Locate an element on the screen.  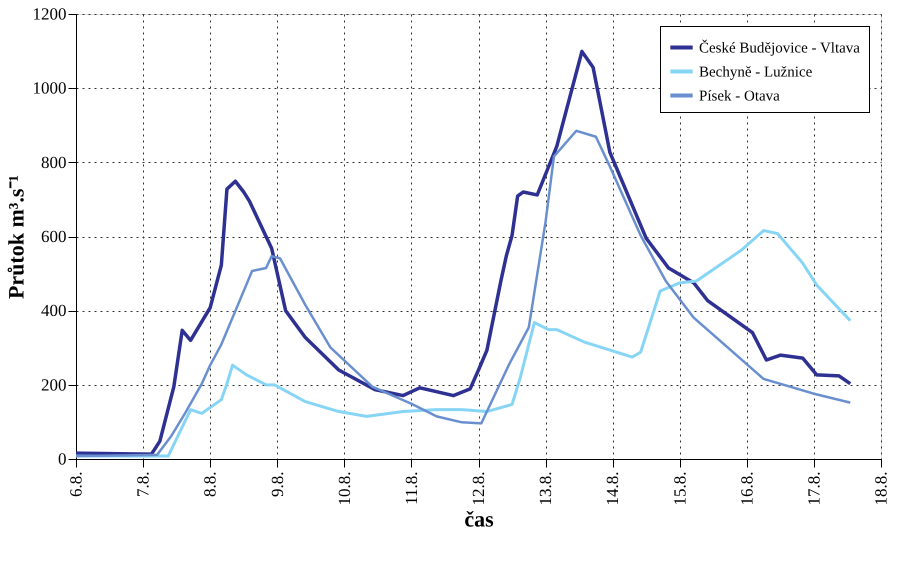
y-tick-label: 1000 is located at coordinates (49, 88).